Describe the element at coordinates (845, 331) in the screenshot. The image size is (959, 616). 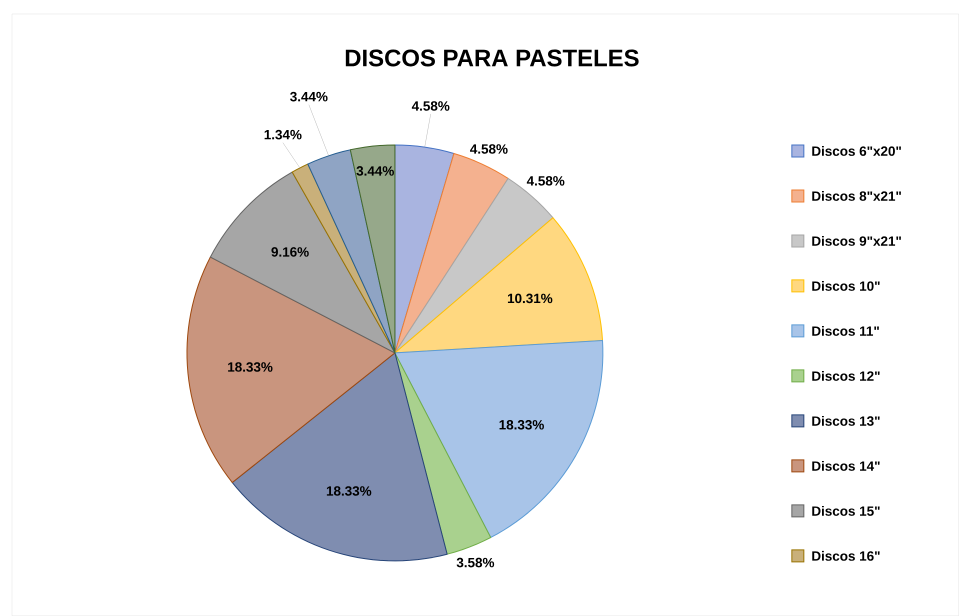
I see `legend-label: Discos 11"` at that location.